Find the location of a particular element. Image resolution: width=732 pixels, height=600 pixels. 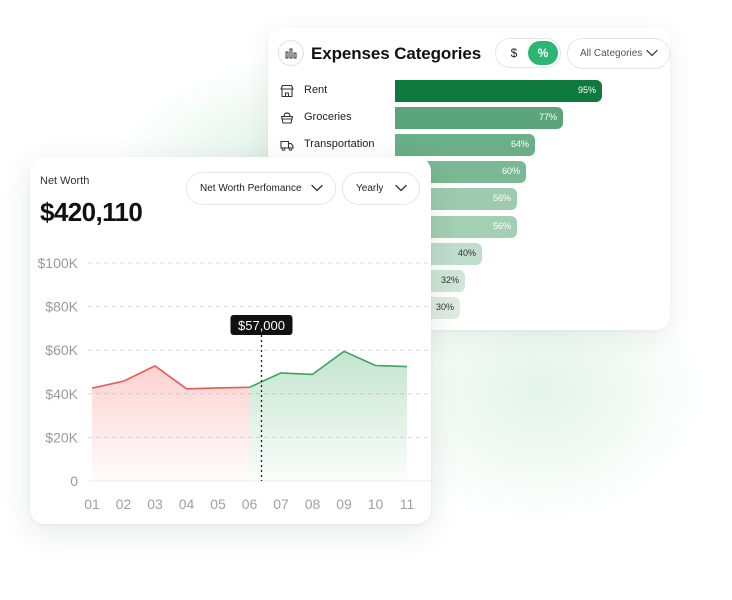

expenses-title: Expenses Categories is located at coordinates (396, 53).